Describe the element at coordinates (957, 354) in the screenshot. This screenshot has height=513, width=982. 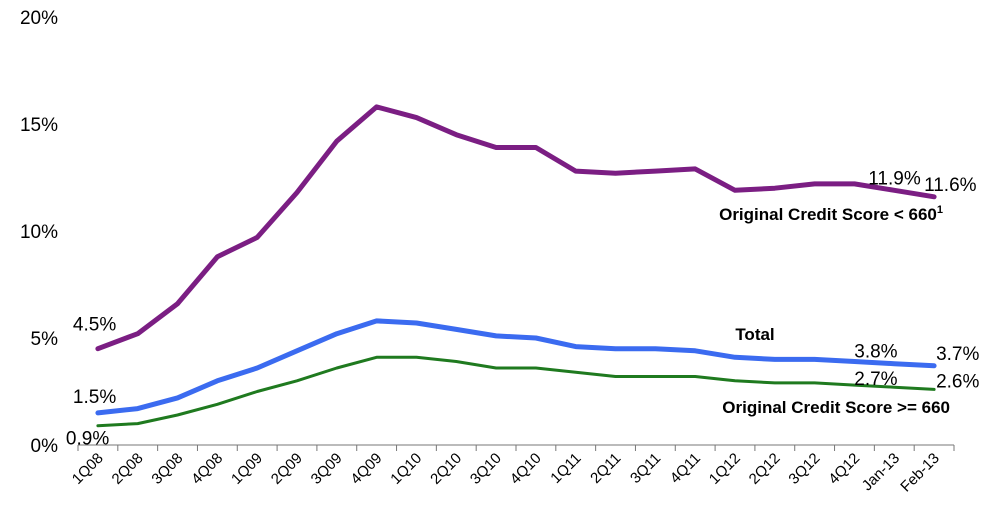
I see `data-label: 3.7%` at that location.